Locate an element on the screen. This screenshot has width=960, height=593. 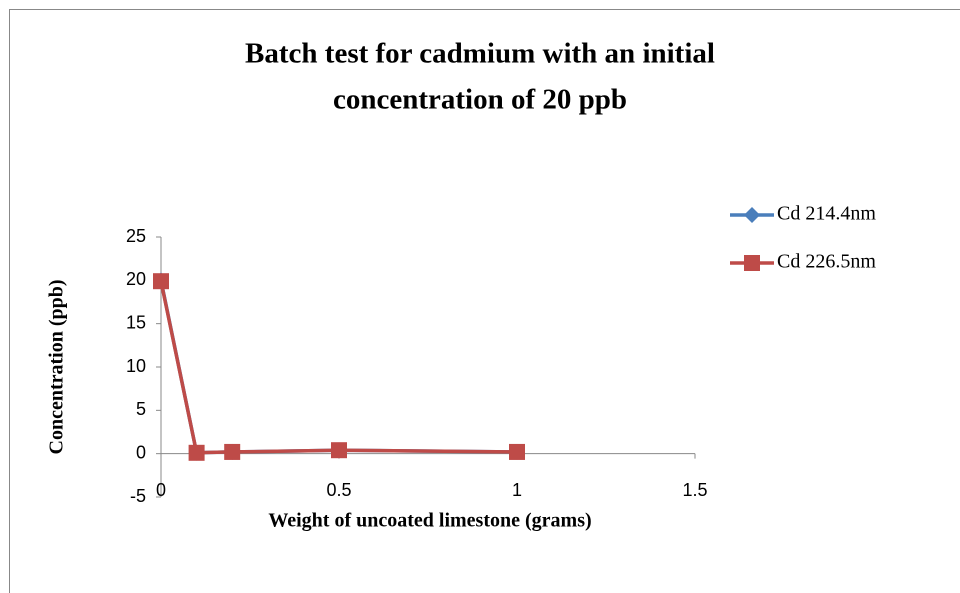
y-tick-label: -5 is located at coordinates (138, 496).